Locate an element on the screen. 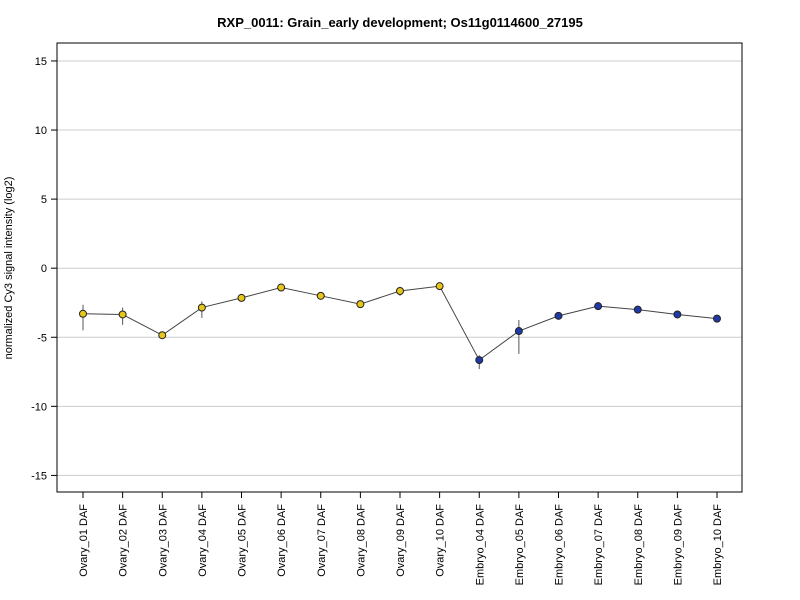 This screenshot has height=600, width=800. y-axis: 15 10 5 0 -5 -10 -15 is located at coordinates (44, 269).